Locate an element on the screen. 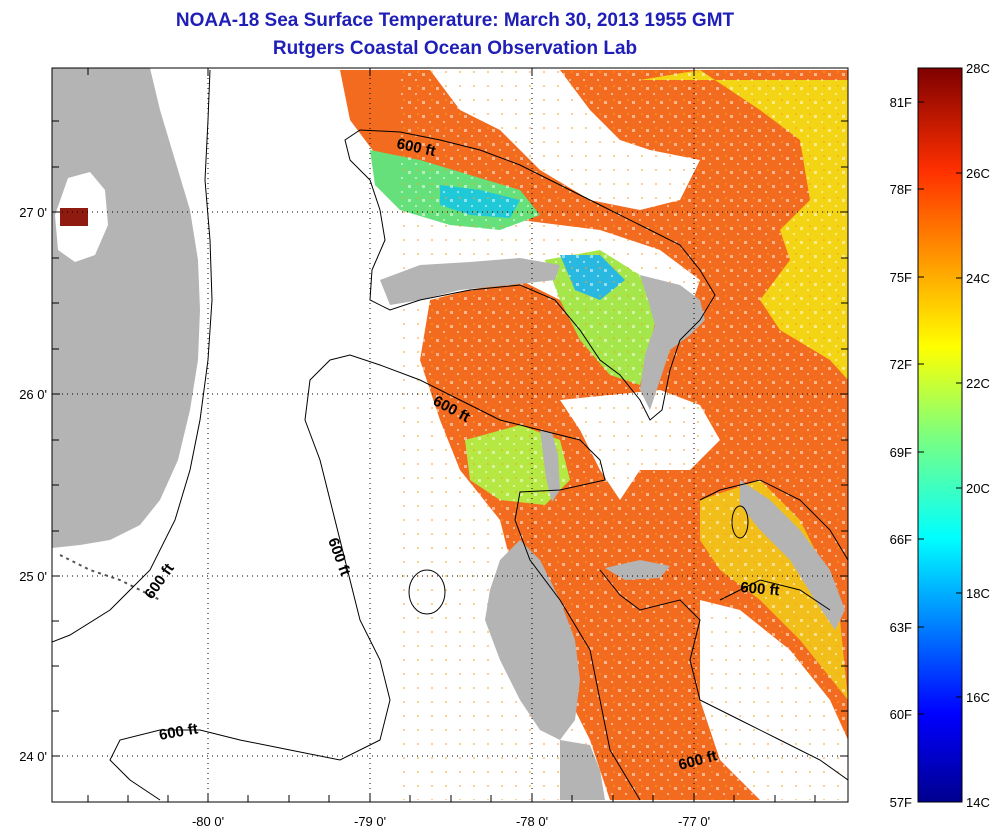 The image size is (1000, 840). contour-florida-shelf is located at coordinates (132, 356).